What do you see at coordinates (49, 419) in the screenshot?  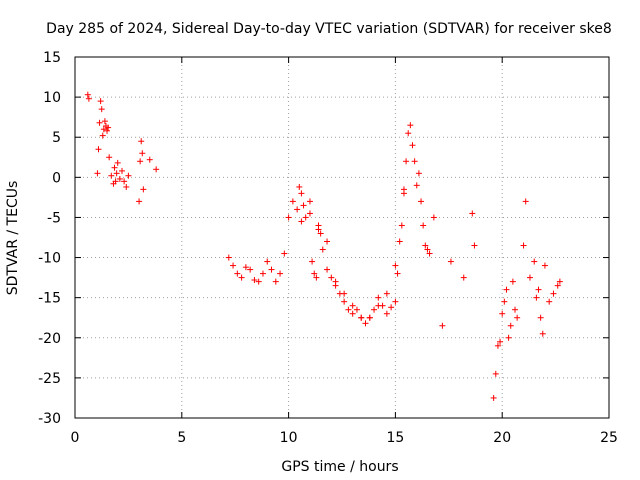 I see `y-tick-label: -30` at bounding box center [49, 419].